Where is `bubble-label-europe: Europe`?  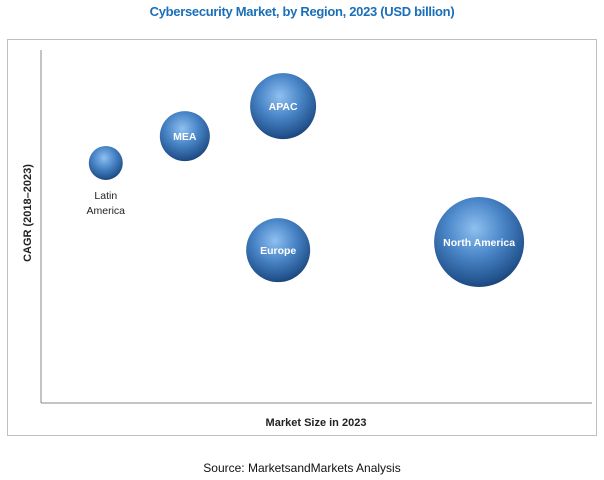
bubble-label-europe: Europe is located at coordinates (278, 251).